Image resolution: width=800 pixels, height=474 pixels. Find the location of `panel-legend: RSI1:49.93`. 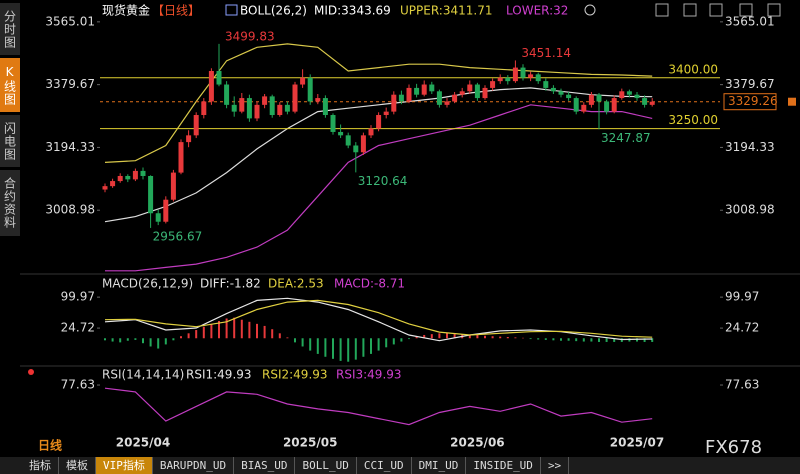

panel-legend: RSI1:49.93 is located at coordinates (219, 375).